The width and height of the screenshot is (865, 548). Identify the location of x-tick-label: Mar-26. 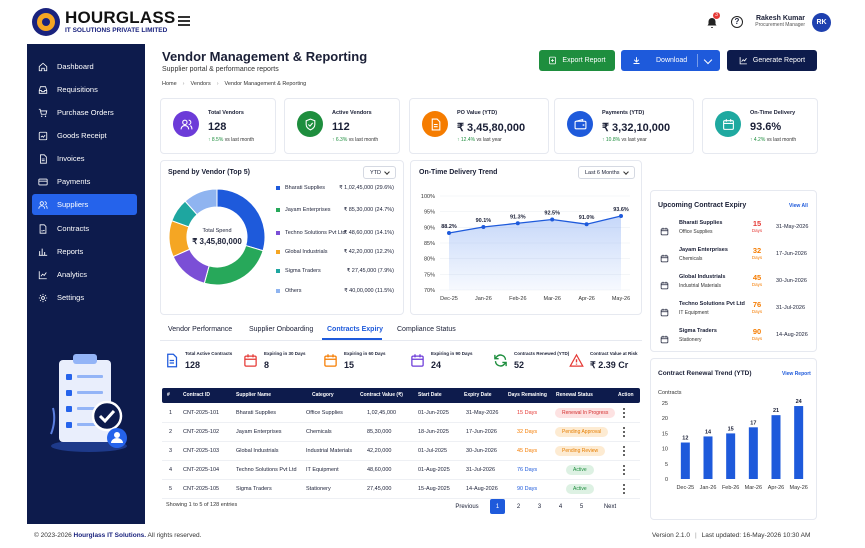
(753, 488).